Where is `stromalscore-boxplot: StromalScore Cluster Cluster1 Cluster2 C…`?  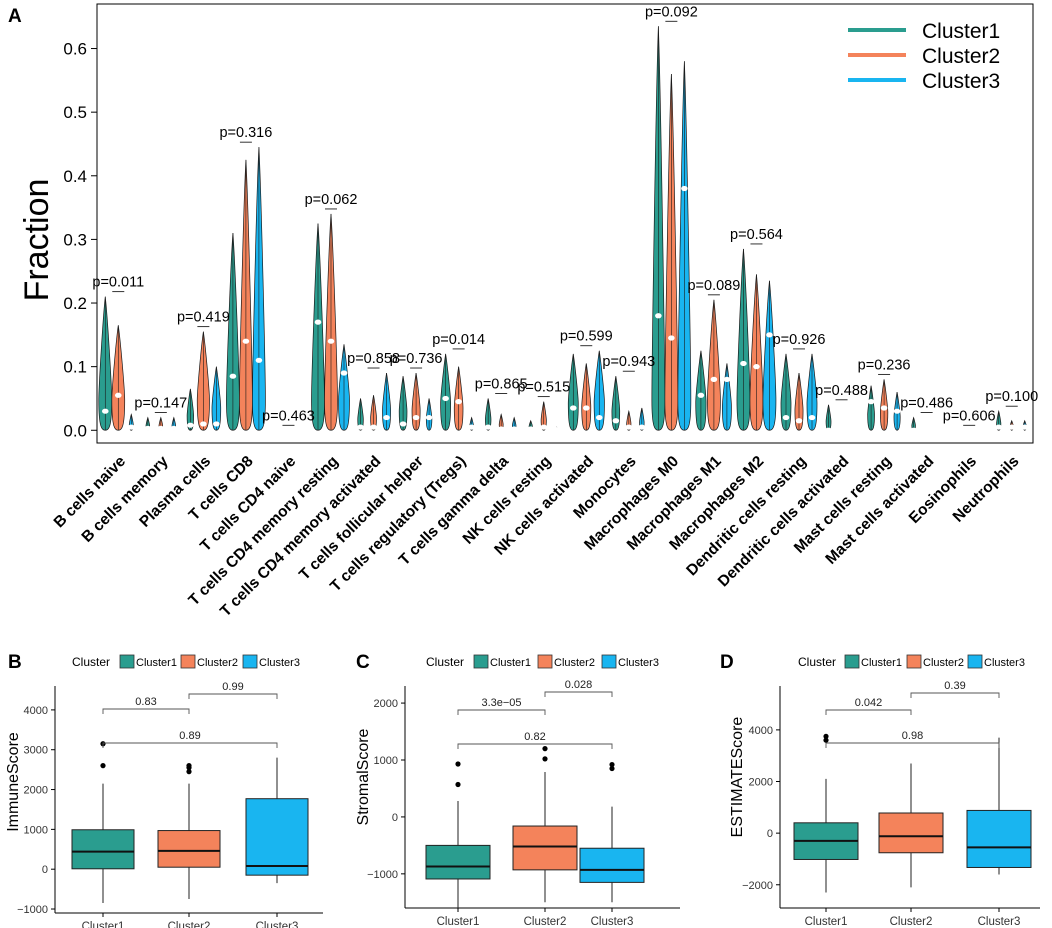 stromalscore-boxplot: StromalScore Cluster Cluster1 Cluster2 C… is located at coordinates (517, 791).